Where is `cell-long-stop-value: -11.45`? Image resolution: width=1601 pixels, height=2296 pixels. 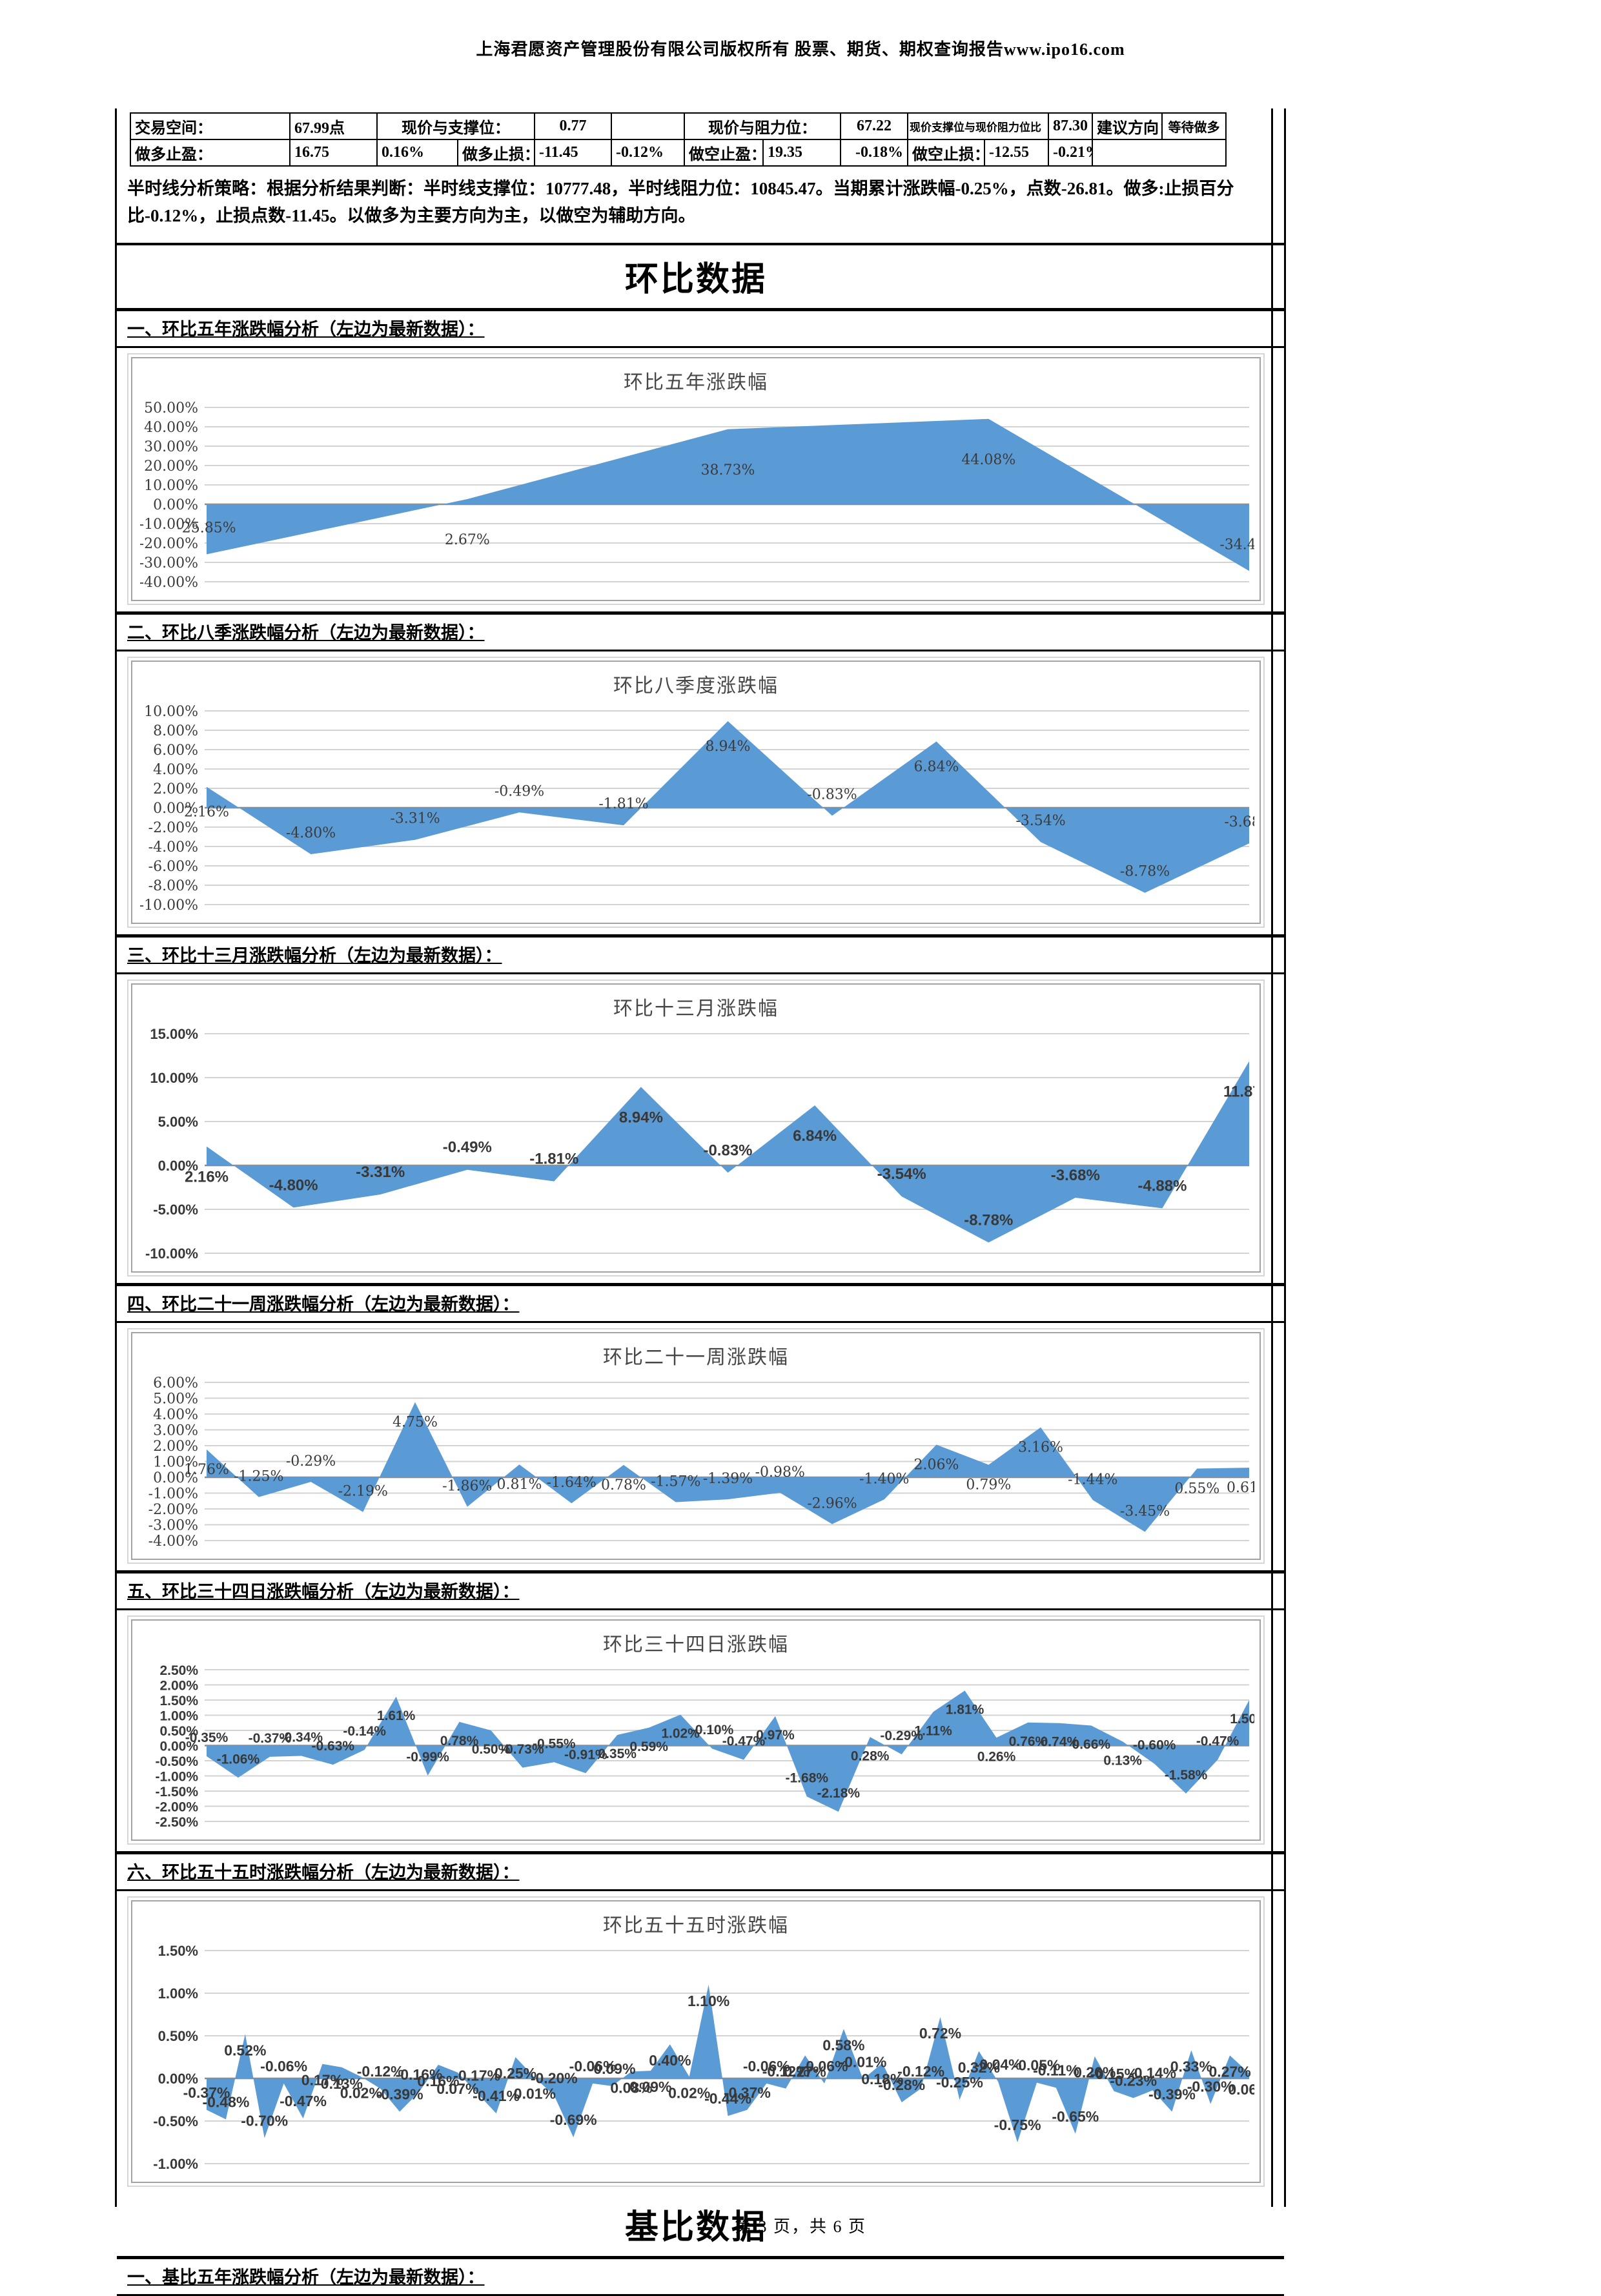
cell-long-stop-value: -11.45 is located at coordinates (573, 153).